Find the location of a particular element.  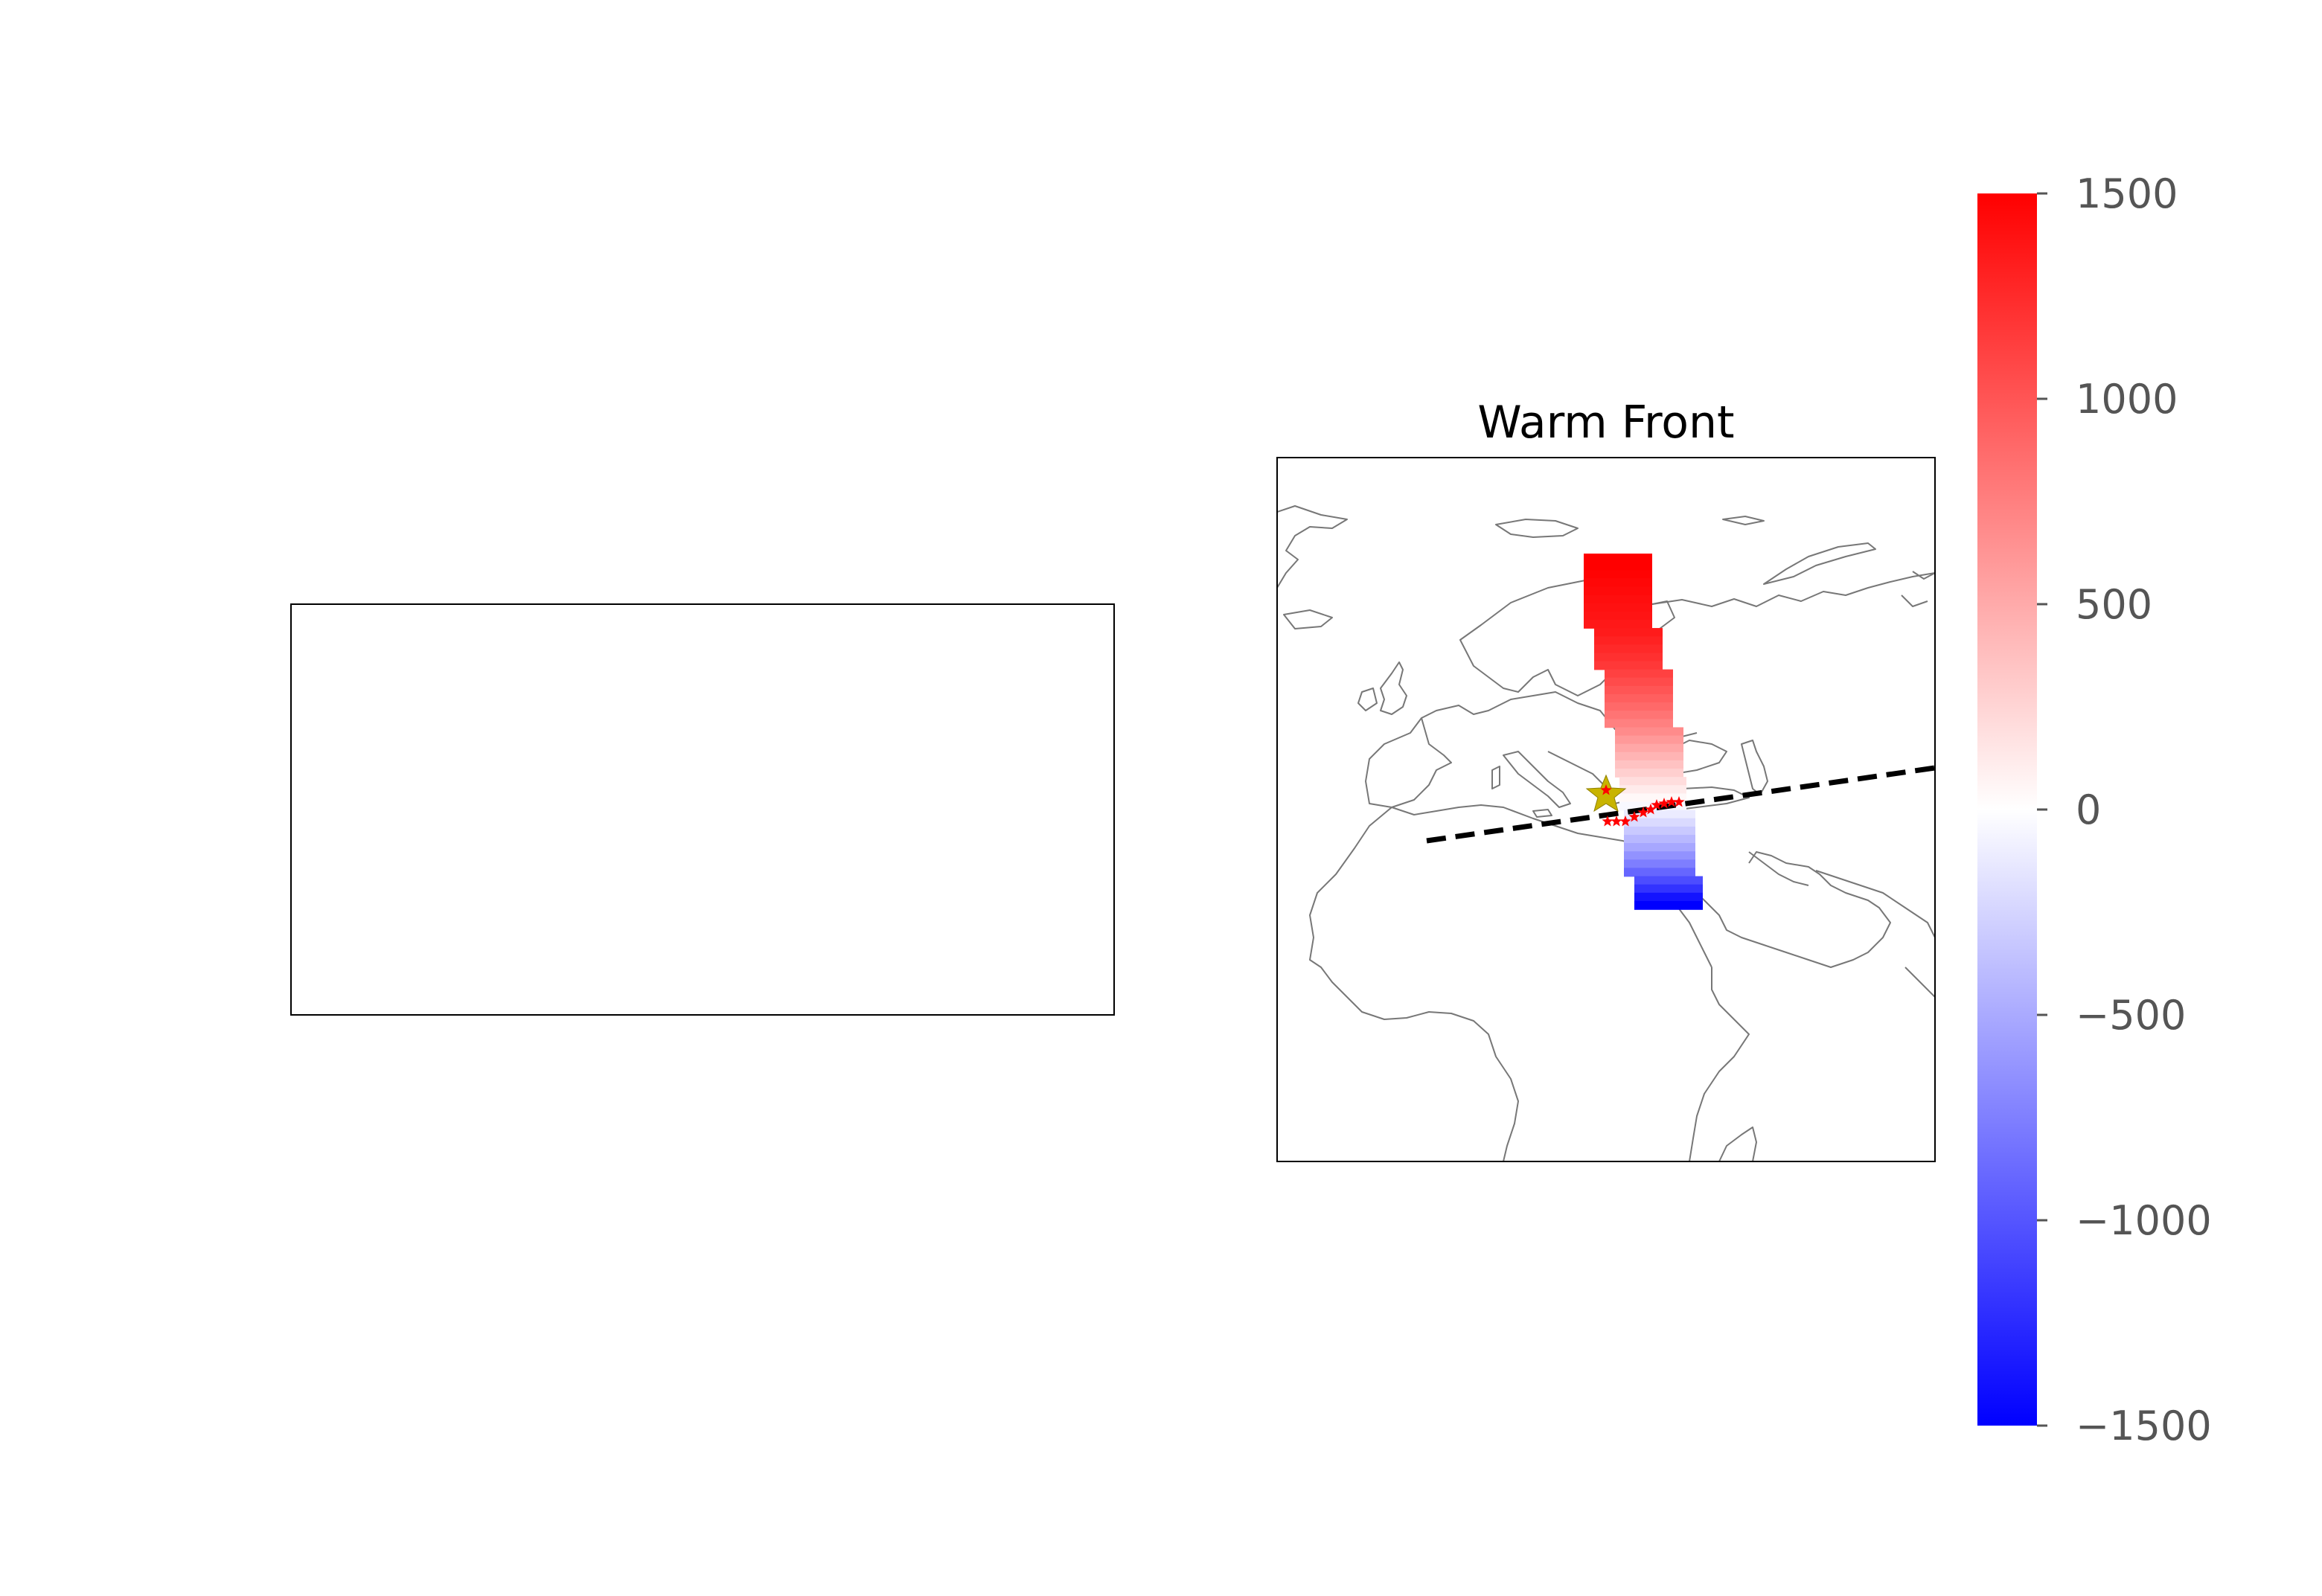

coastline-svalbard is located at coordinates (1537, 528).